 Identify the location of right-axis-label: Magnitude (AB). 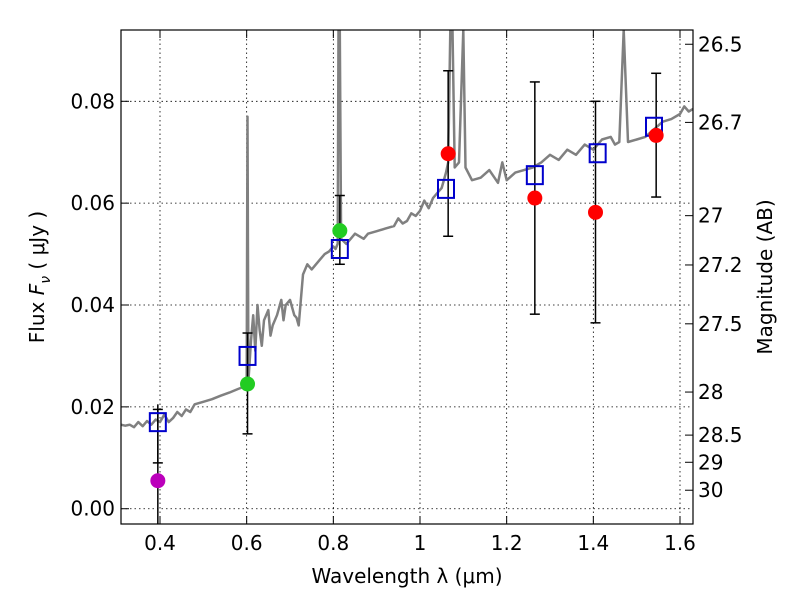
(765, 276).